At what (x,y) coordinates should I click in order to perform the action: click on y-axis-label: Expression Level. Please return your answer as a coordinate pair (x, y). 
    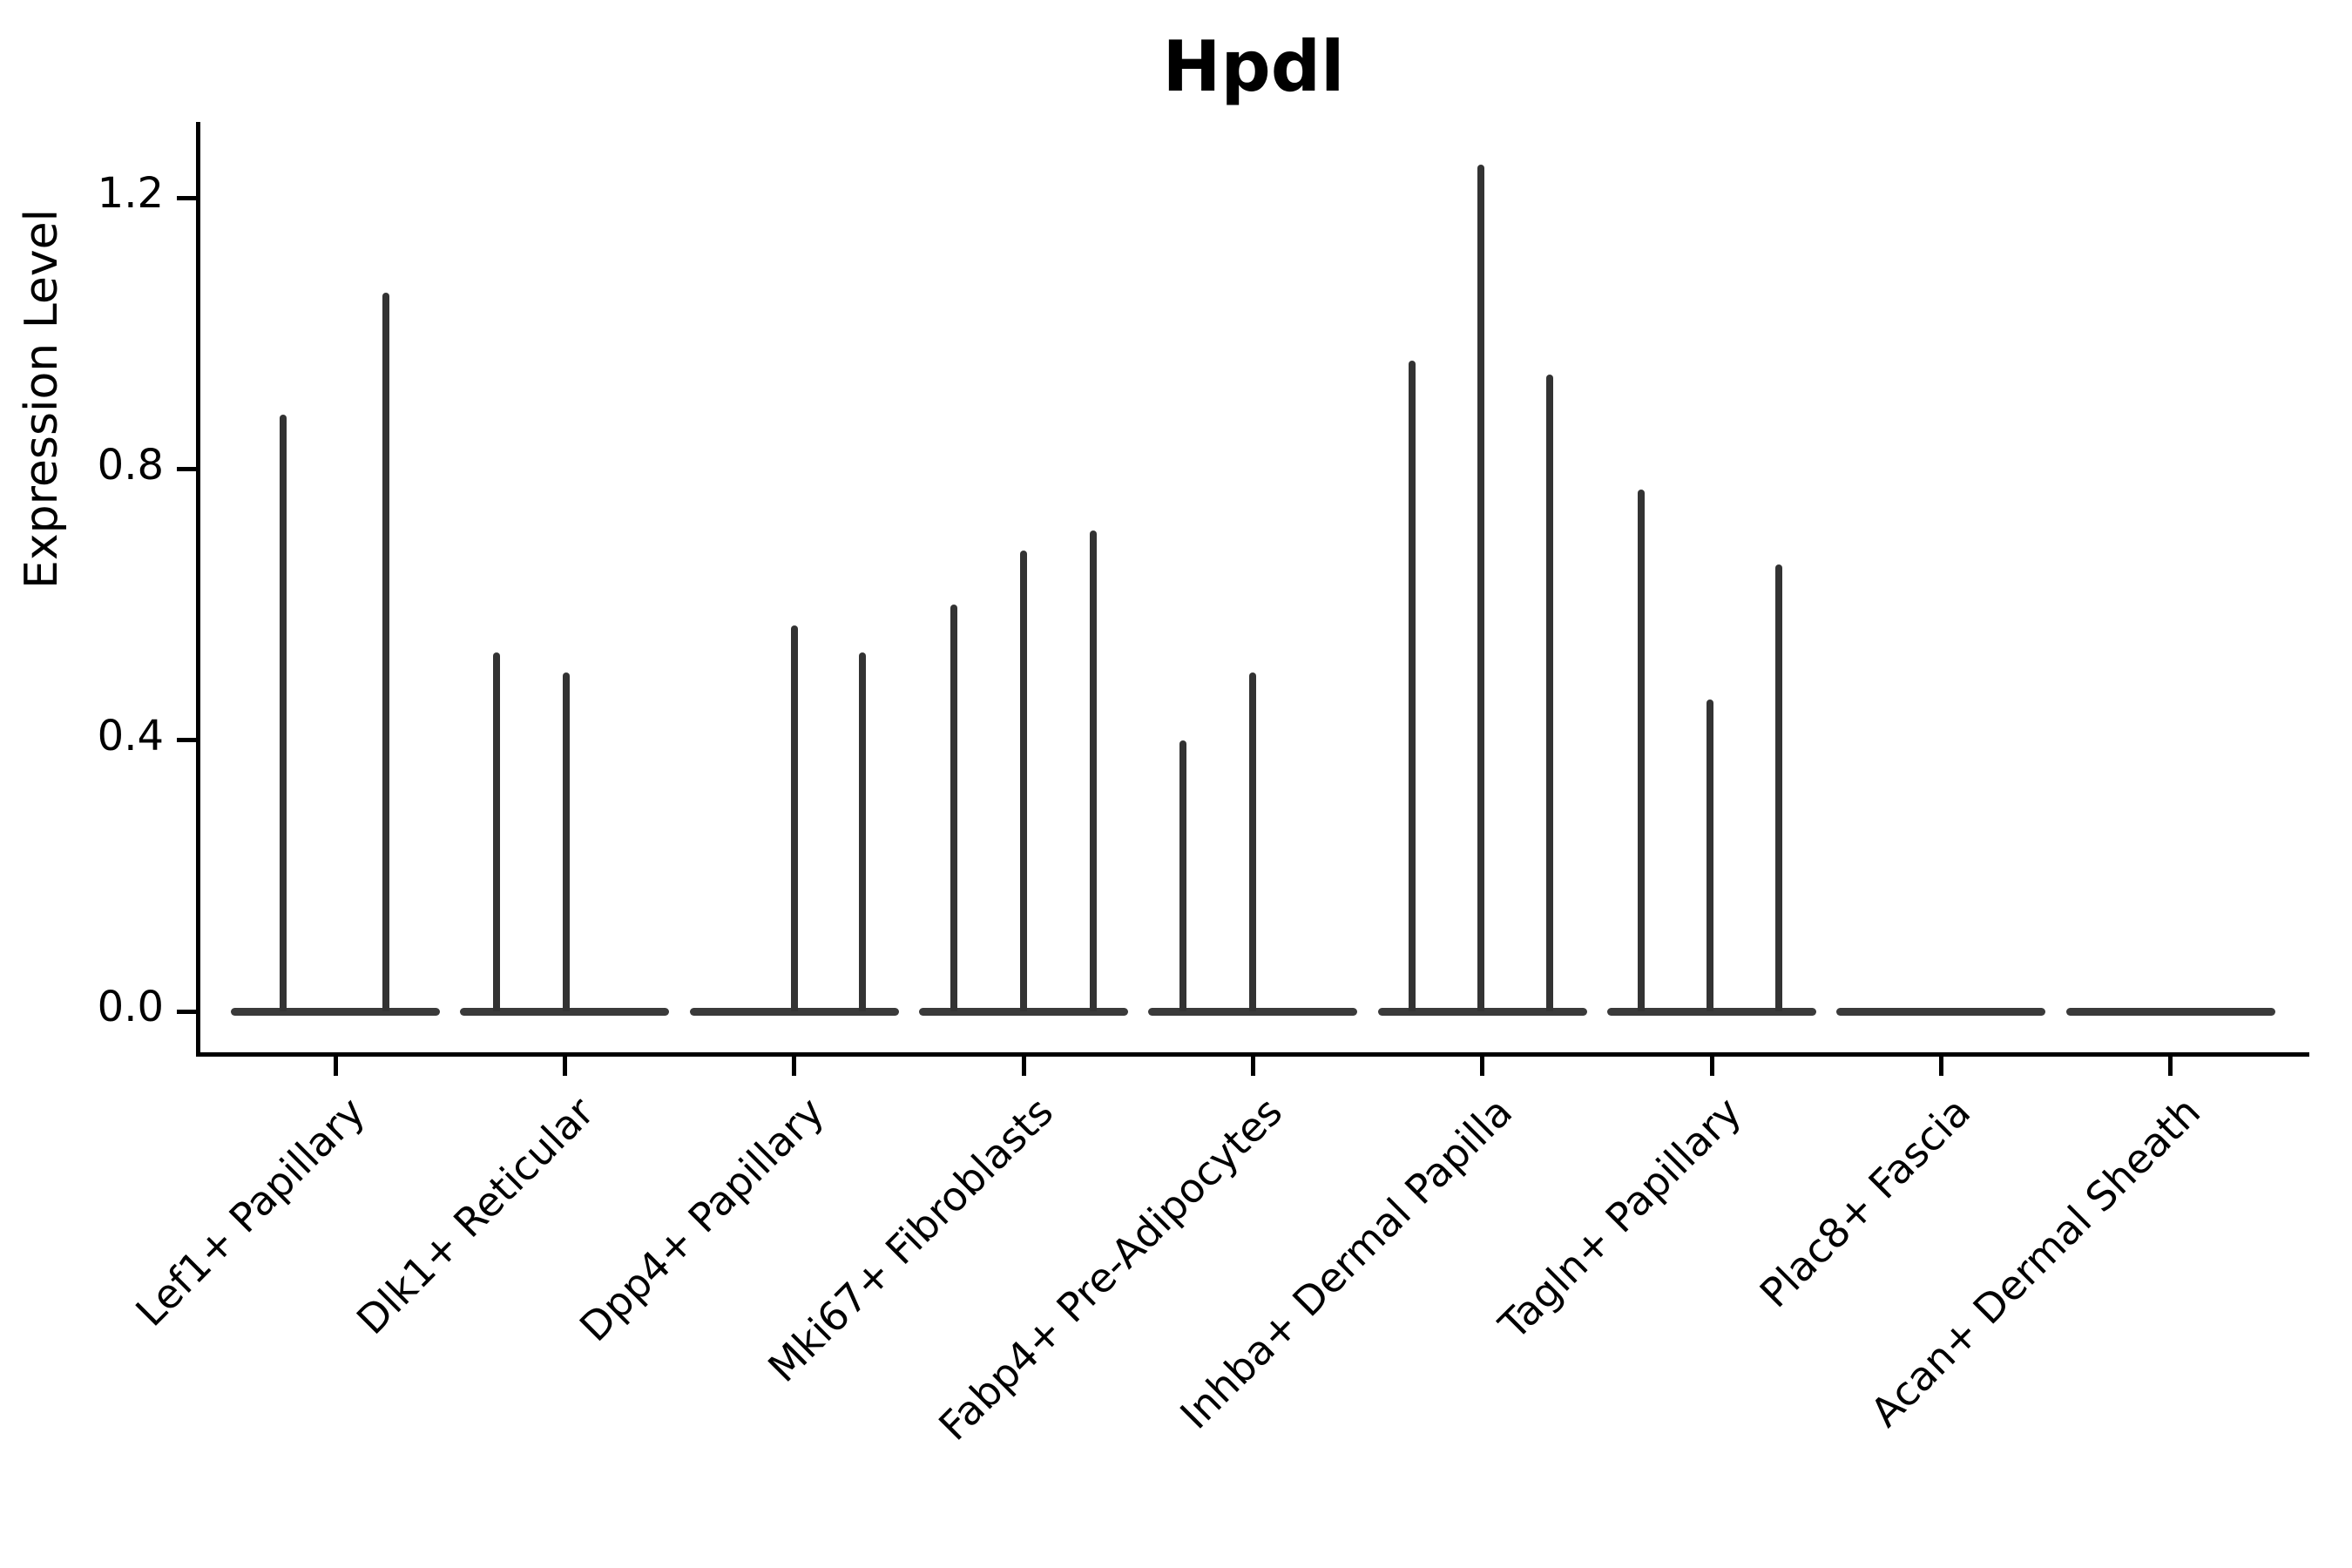
    Looking at the image, I should click on (42, 398).